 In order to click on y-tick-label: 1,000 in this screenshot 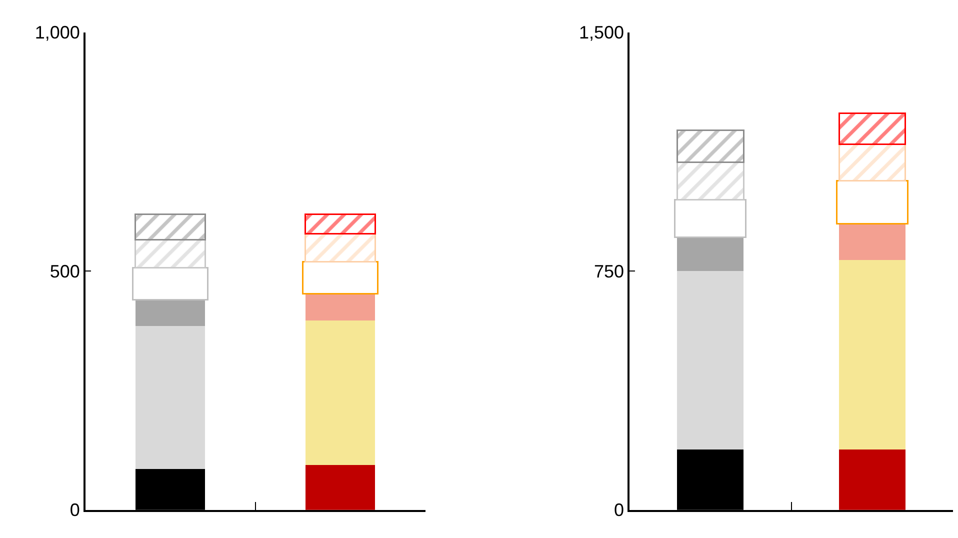, I will do `click(57, 32)`.